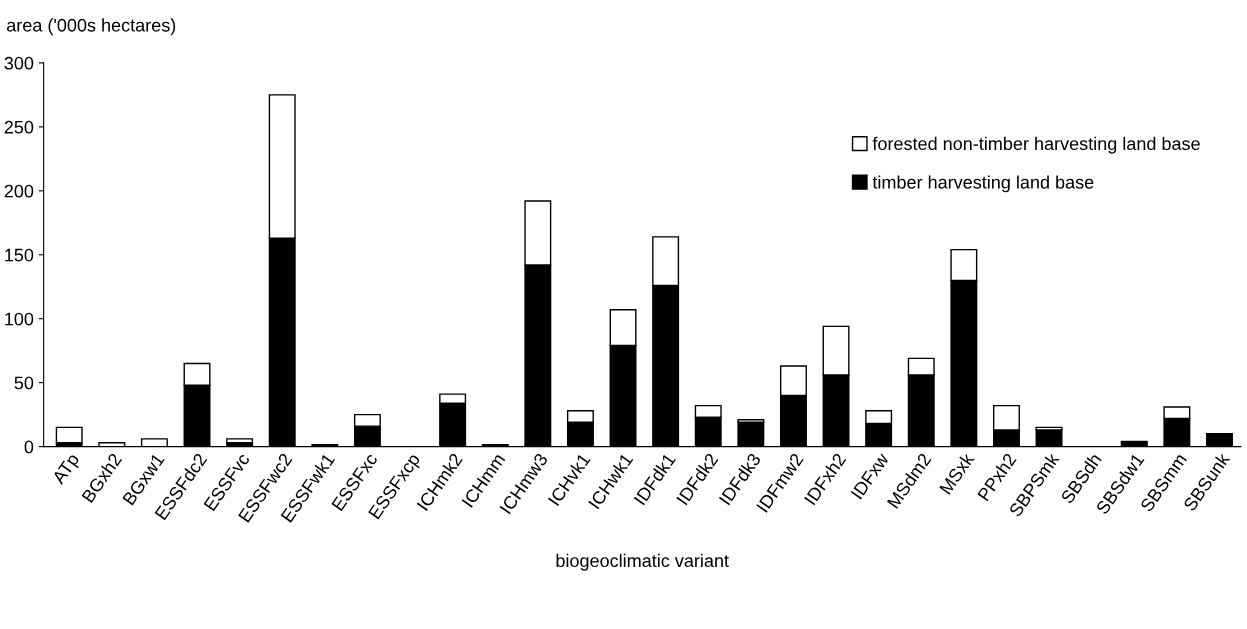  I want to click on y-tick-label: 50, so click(24, 383).